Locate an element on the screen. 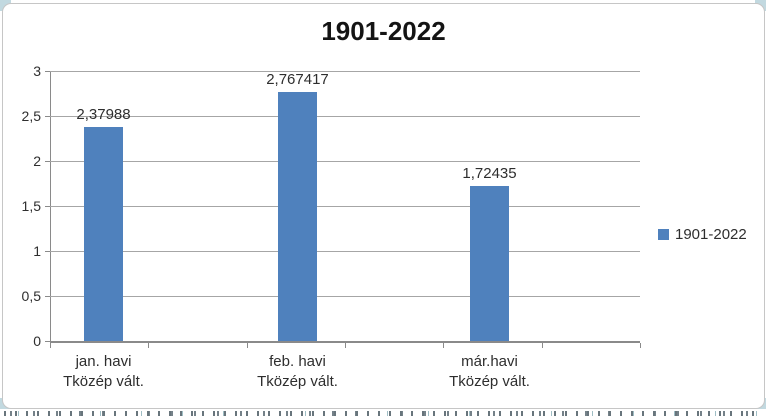  legend: 1901-2022 is located at coordinates (702, 234).